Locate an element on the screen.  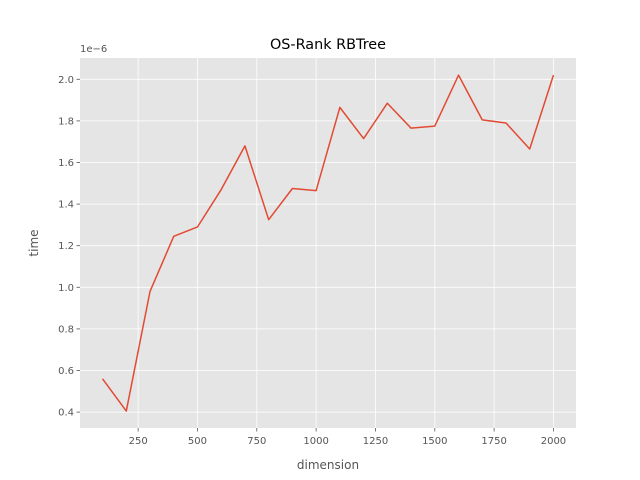
x-tick-label: 750 is located at coordinates (256, 441).